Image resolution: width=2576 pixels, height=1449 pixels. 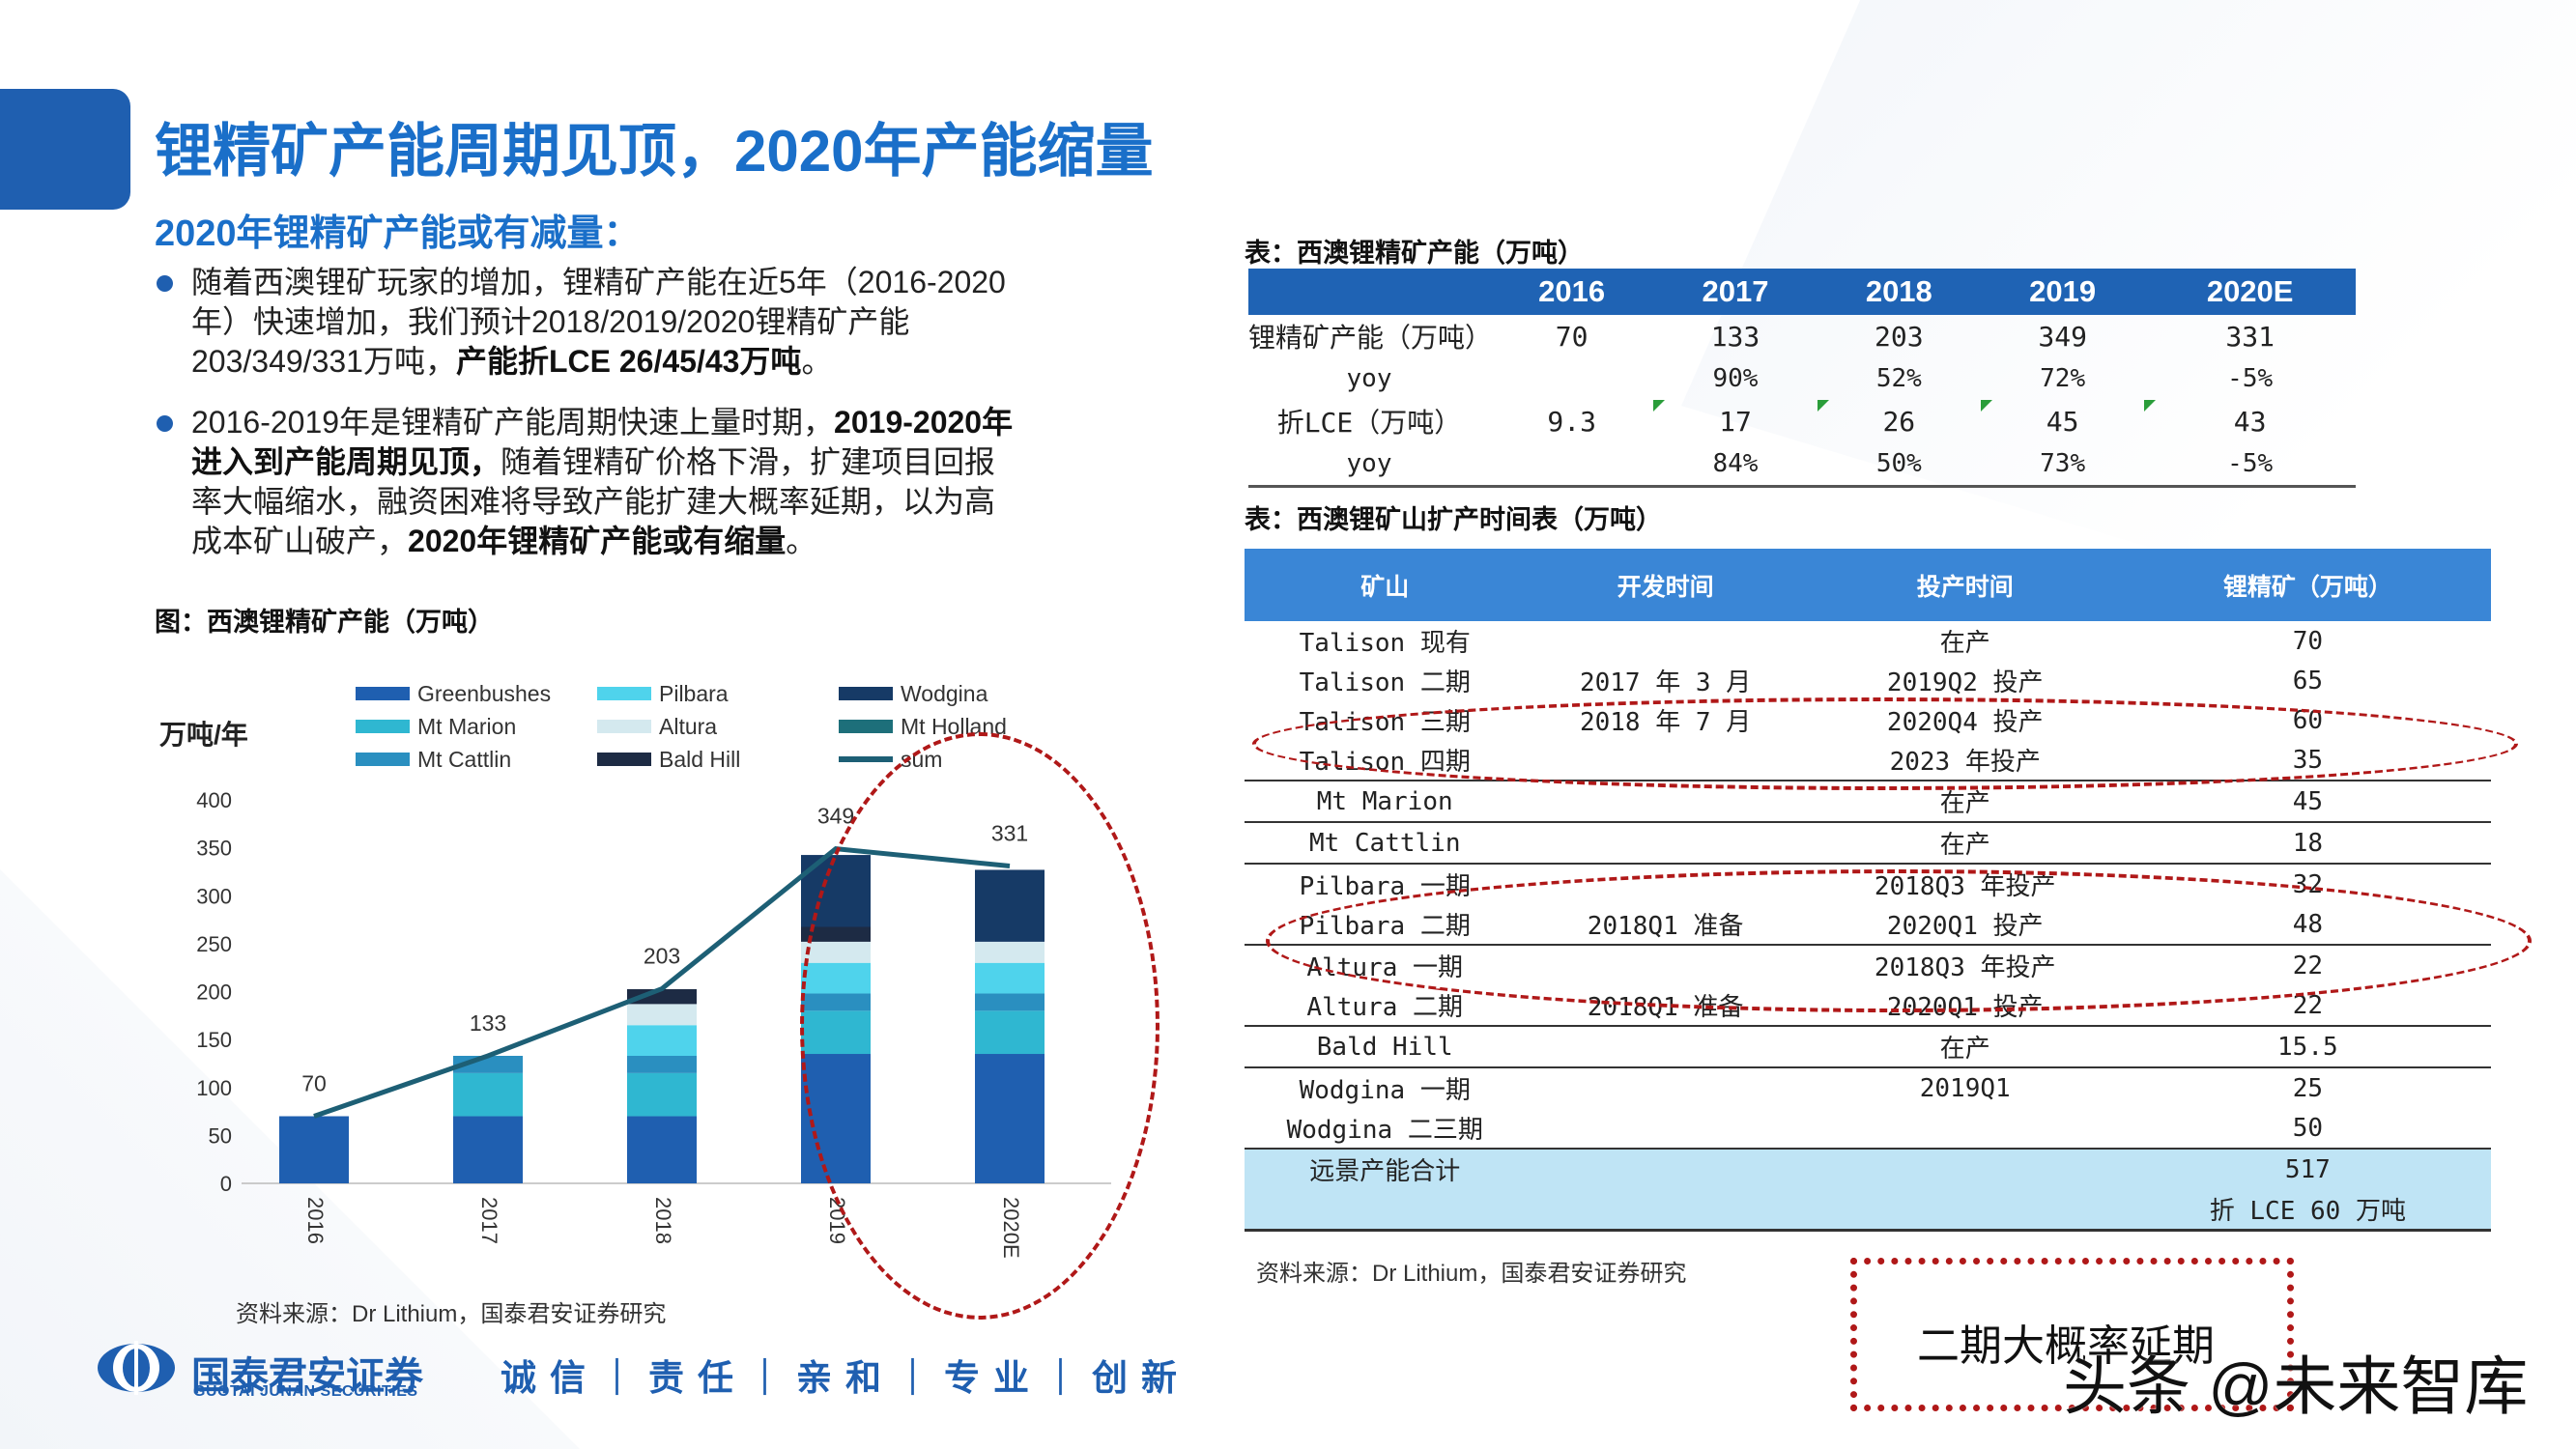 I want to click on table-cell: 2019Q1, so click(x=1965, y=1087).